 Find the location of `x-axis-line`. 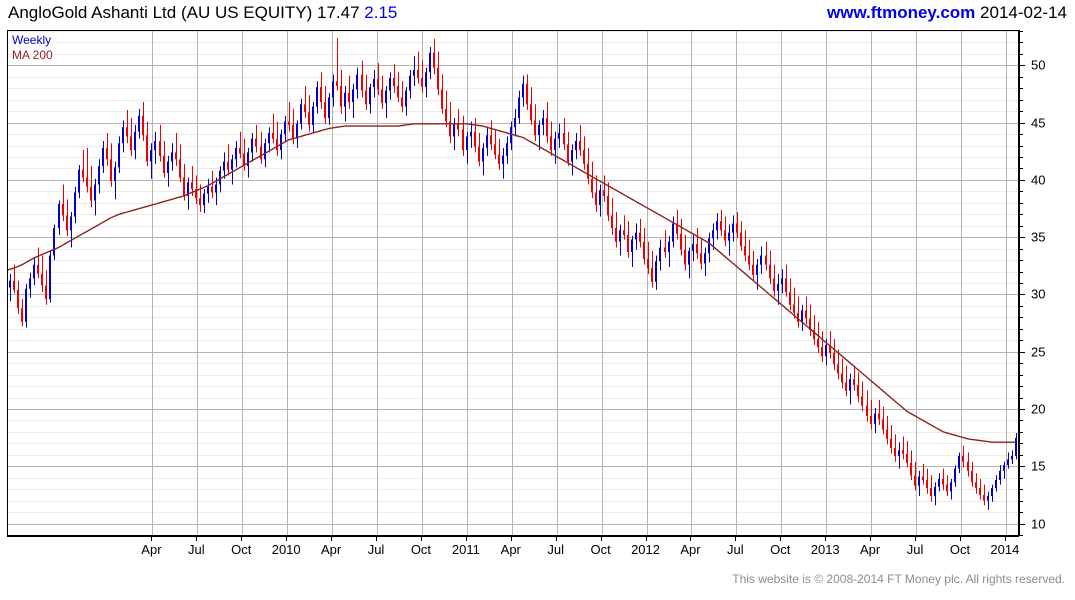

x-axis-line is located at coordinates (513, 536).